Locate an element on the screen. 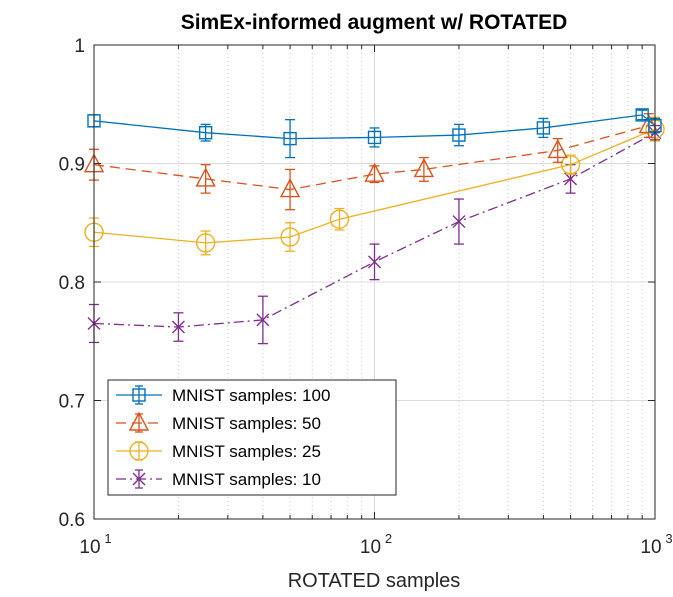 This screenshot has height=597, width=673. legend-entry: MNIST samples: 25 is located at coordinates (218, 451).